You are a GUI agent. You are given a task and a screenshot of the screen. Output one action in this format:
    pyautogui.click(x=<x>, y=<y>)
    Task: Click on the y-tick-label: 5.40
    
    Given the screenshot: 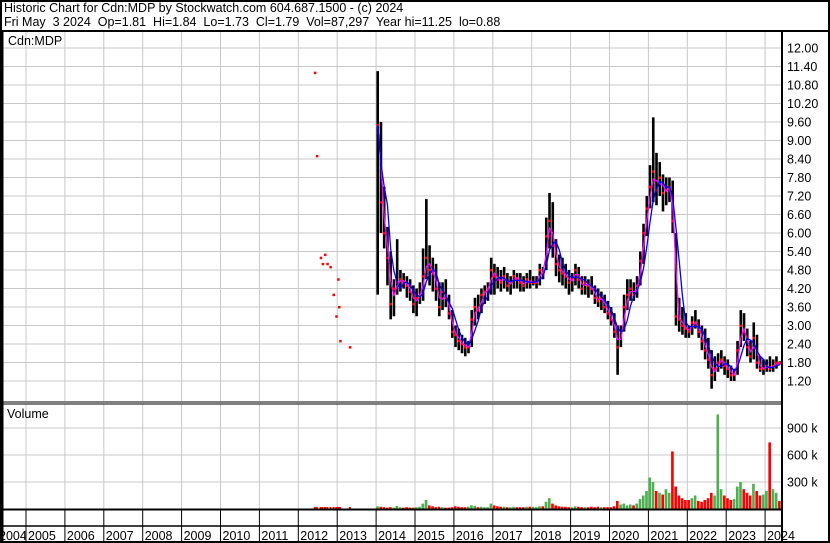 What is the action you would take?
    pyautogui.click(x=799, y=252)
    